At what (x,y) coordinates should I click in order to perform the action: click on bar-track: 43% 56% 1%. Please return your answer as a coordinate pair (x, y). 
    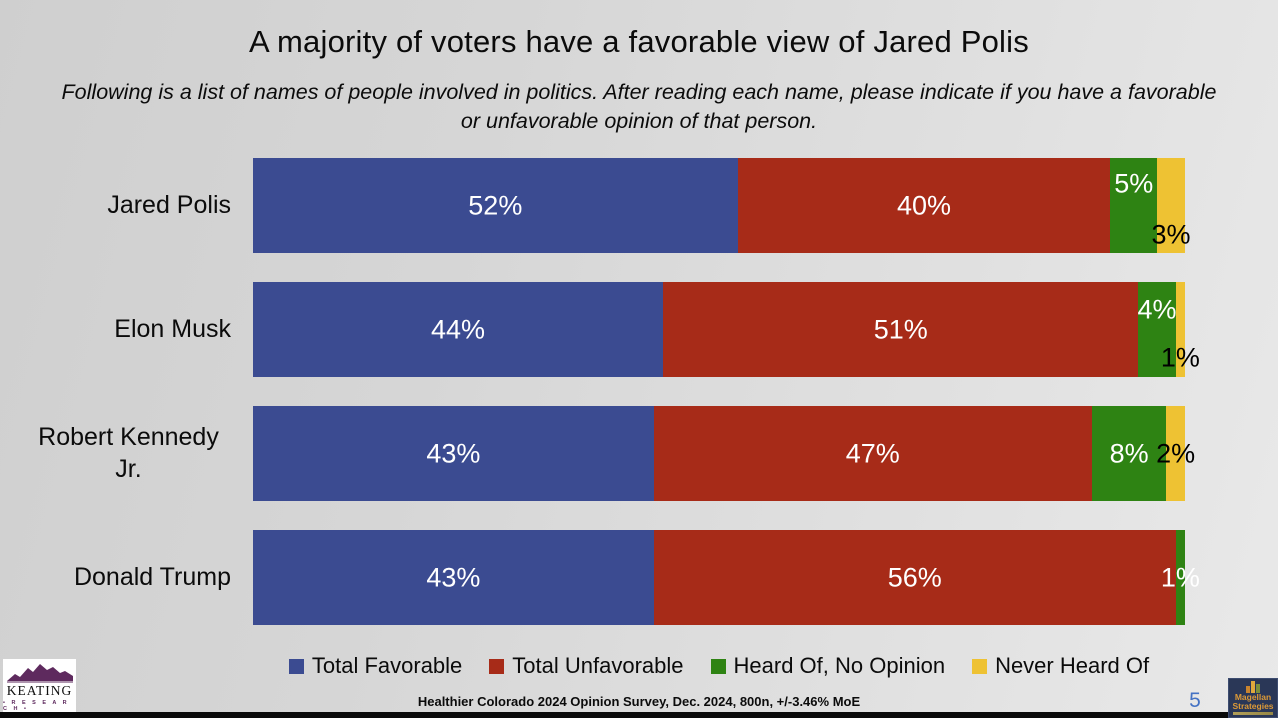
    Looking at the image, I should click on (726, 577).